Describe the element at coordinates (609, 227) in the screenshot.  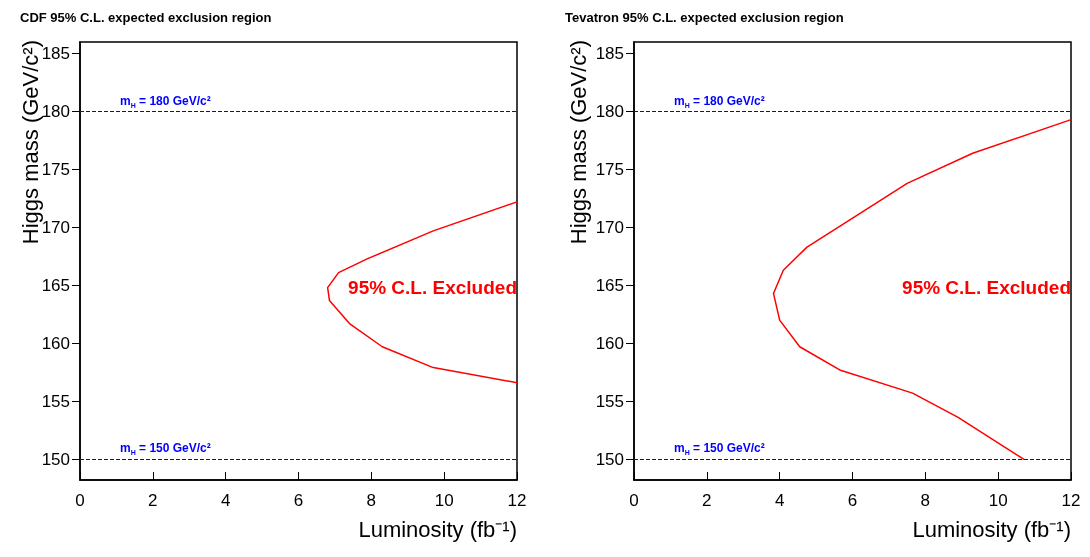
I see `y-tick-label: 170` at that location.